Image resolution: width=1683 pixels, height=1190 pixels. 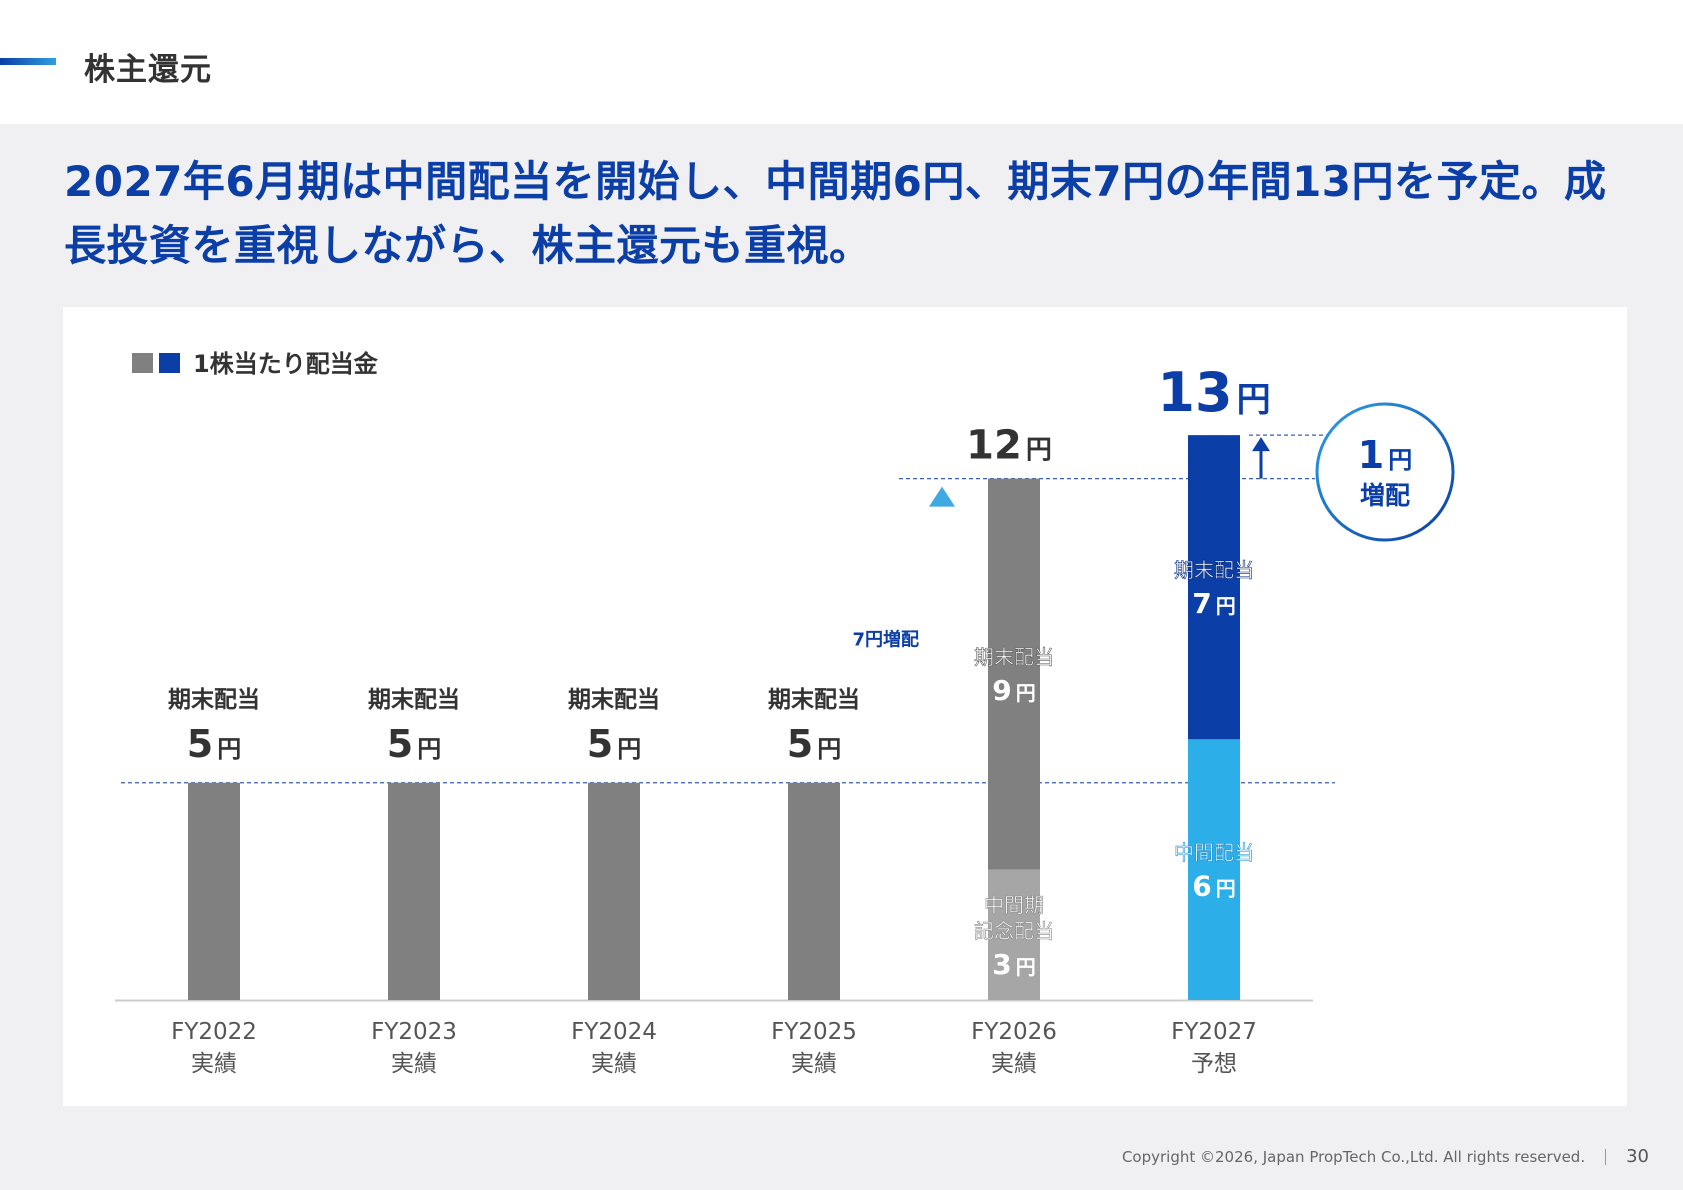 What do you see at coordinates (841, 62) in the screenshot?
I see `top-bar: 株主還元` at bounding box center [841, 62].